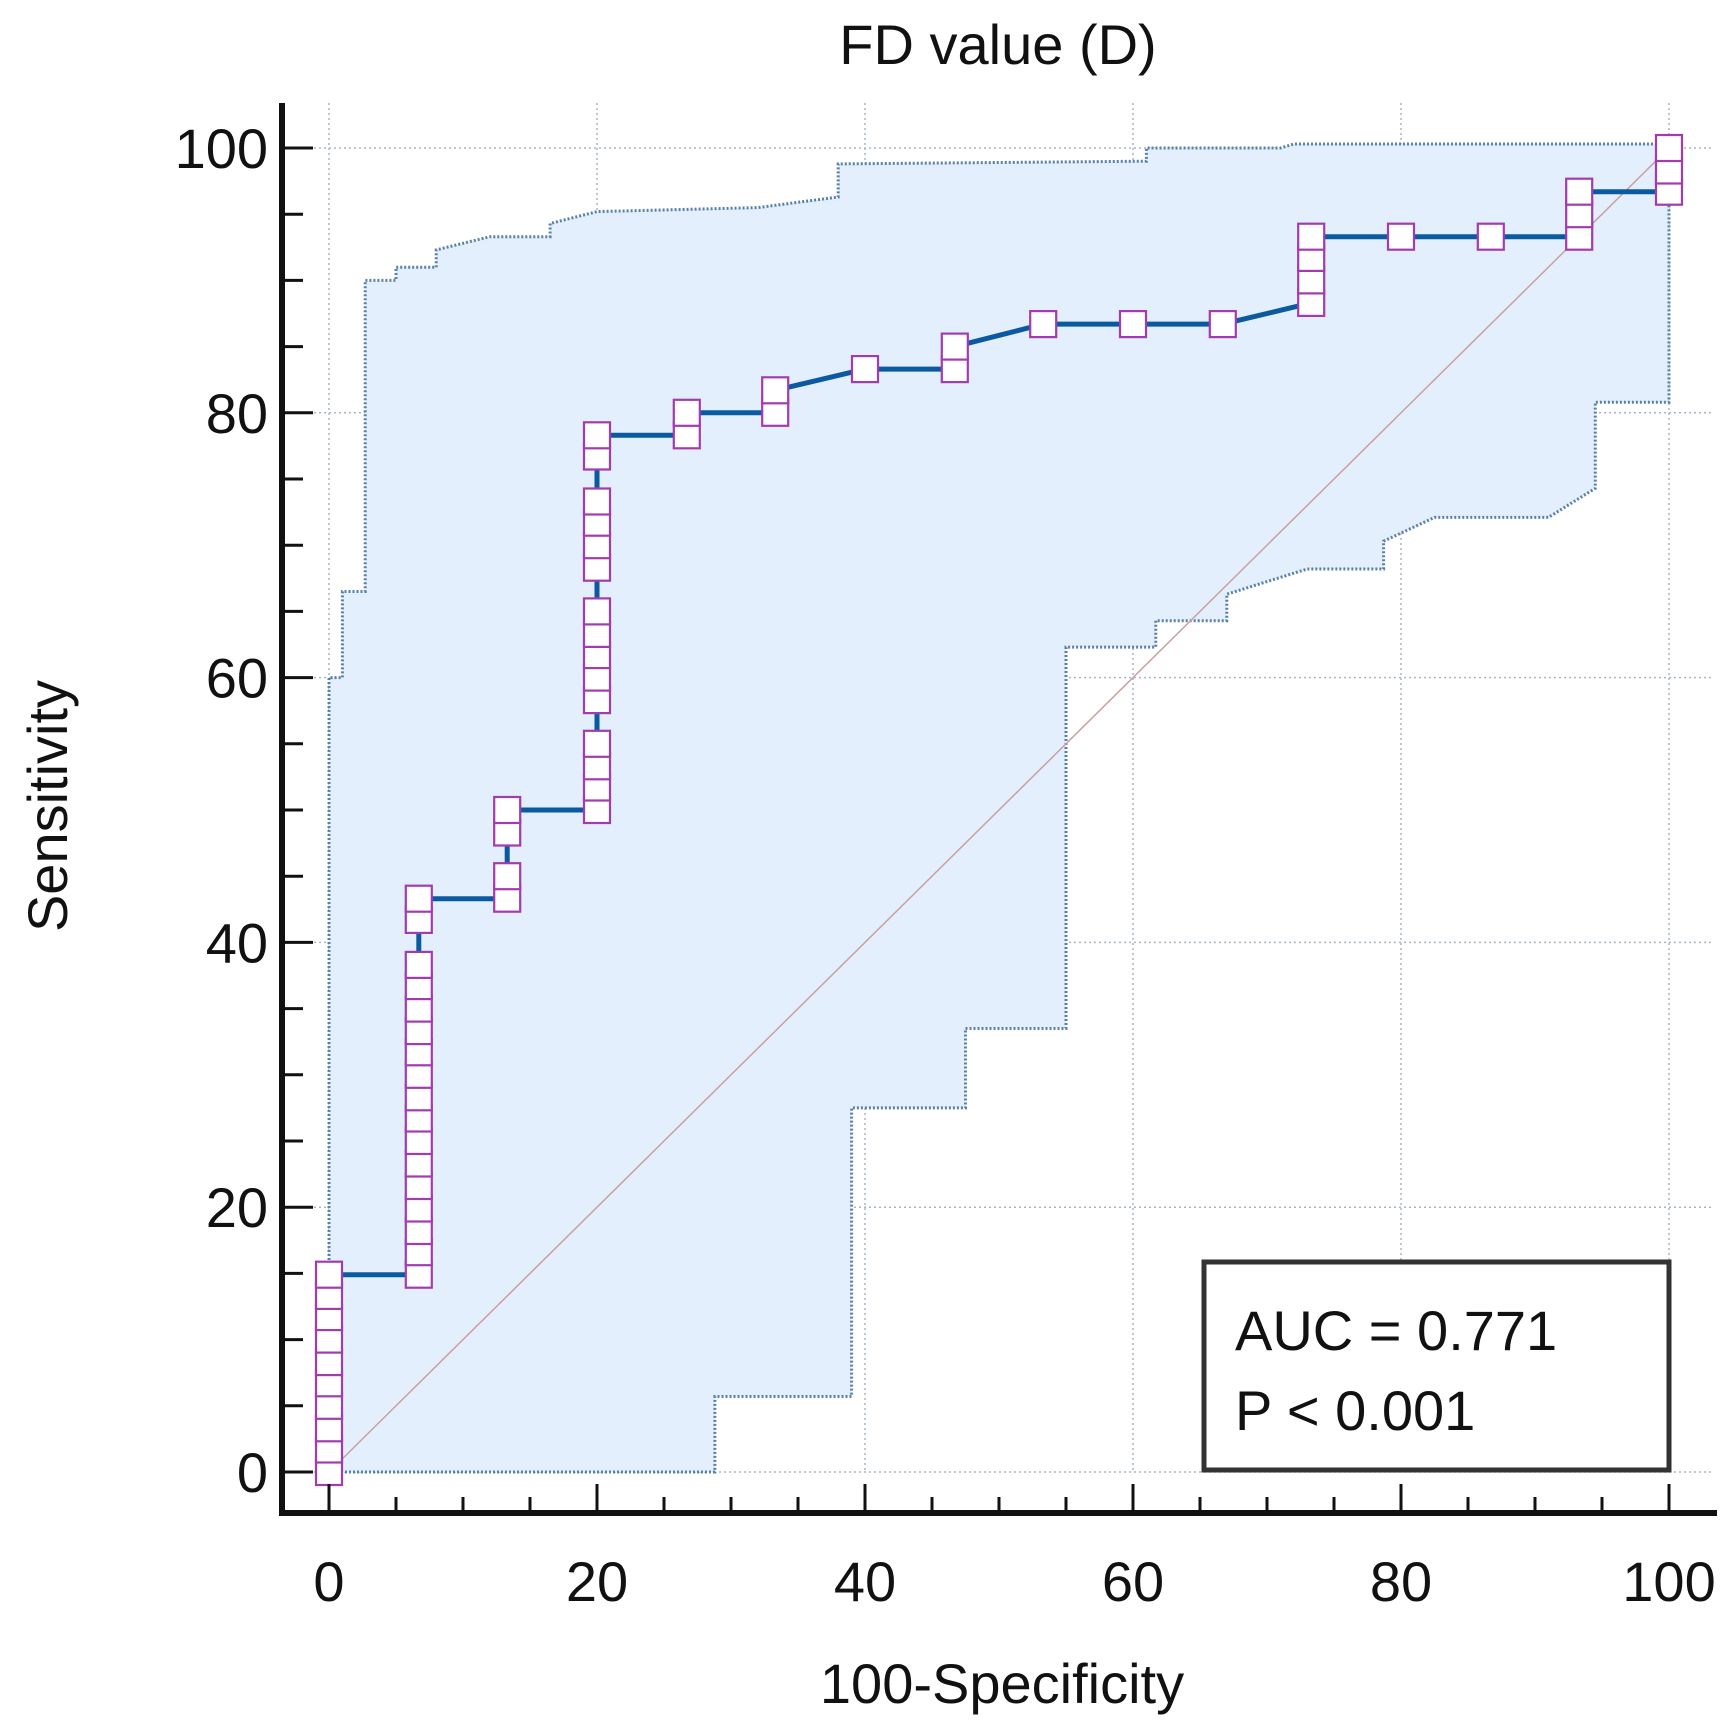 The image size is (1734, 1734). What do you see at coordinates (237, 942) in the screenshot?
I see `y-tick-label: 40` at bounding box center [237, 942].